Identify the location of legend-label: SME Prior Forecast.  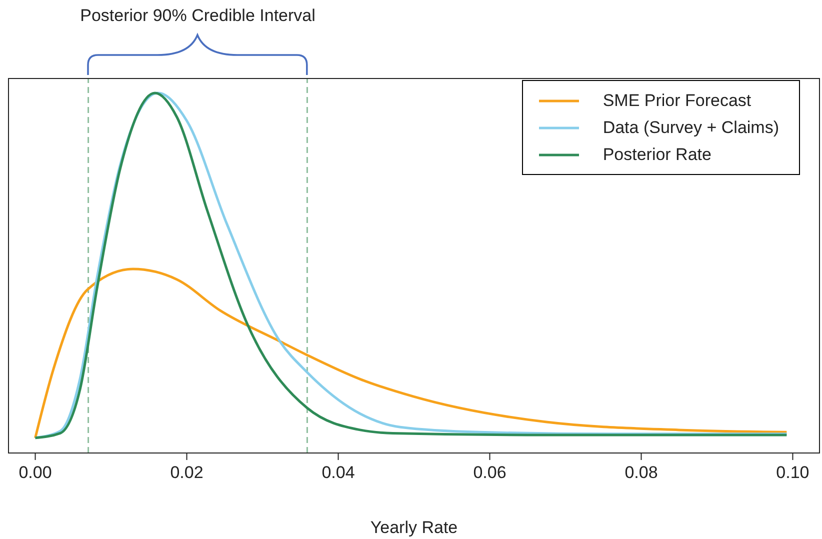
(677, 101).